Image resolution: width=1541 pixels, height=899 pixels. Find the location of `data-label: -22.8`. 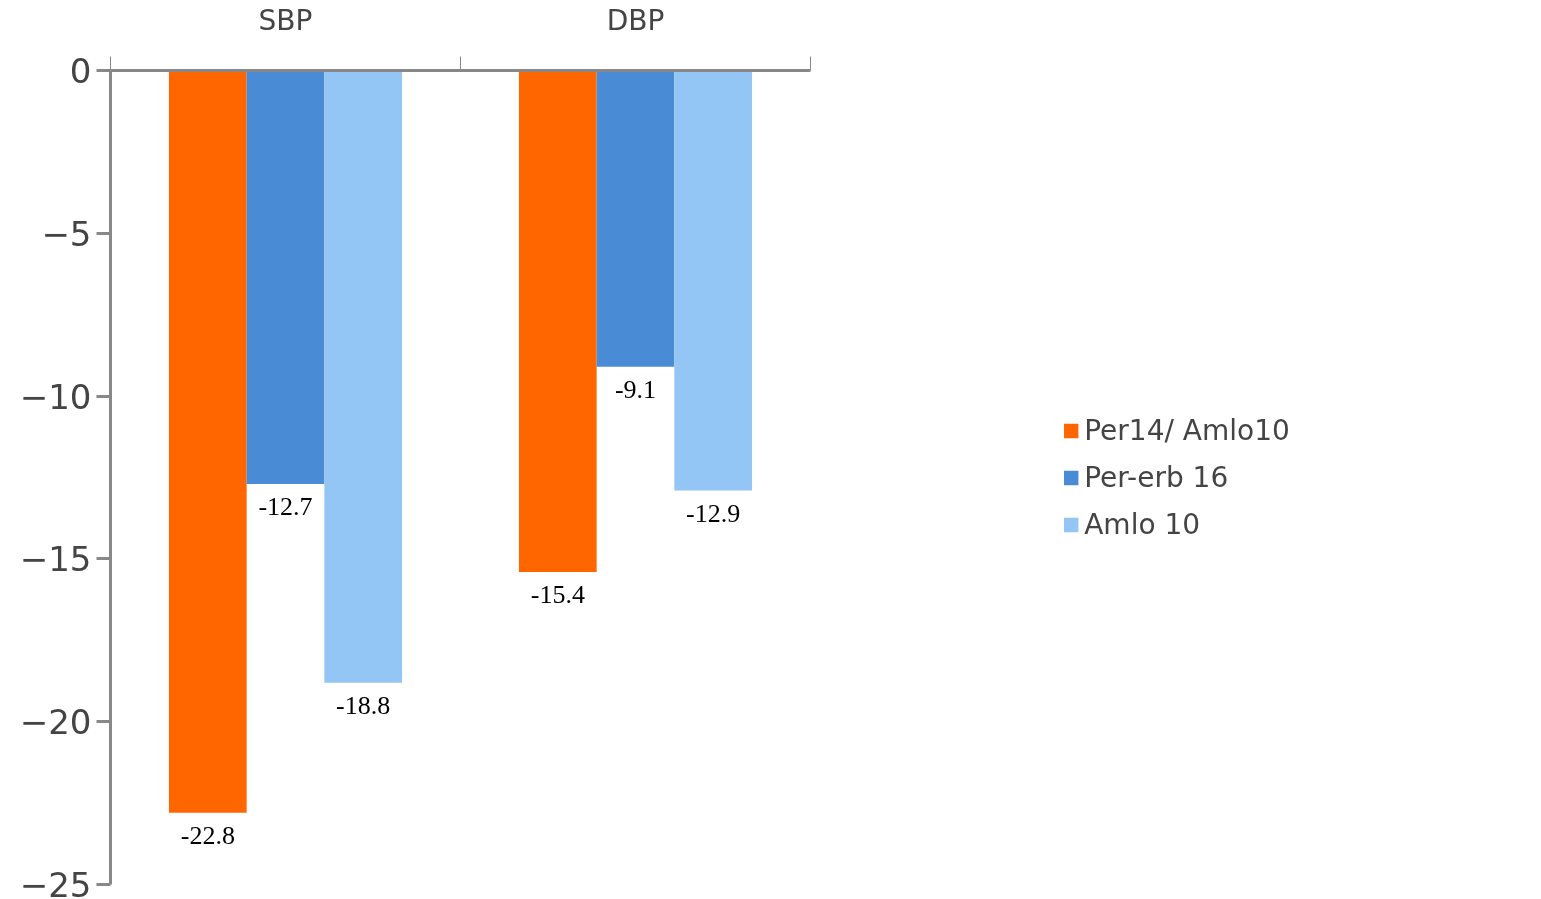

data-label: -22.8 is located at coordinates (207, 835).